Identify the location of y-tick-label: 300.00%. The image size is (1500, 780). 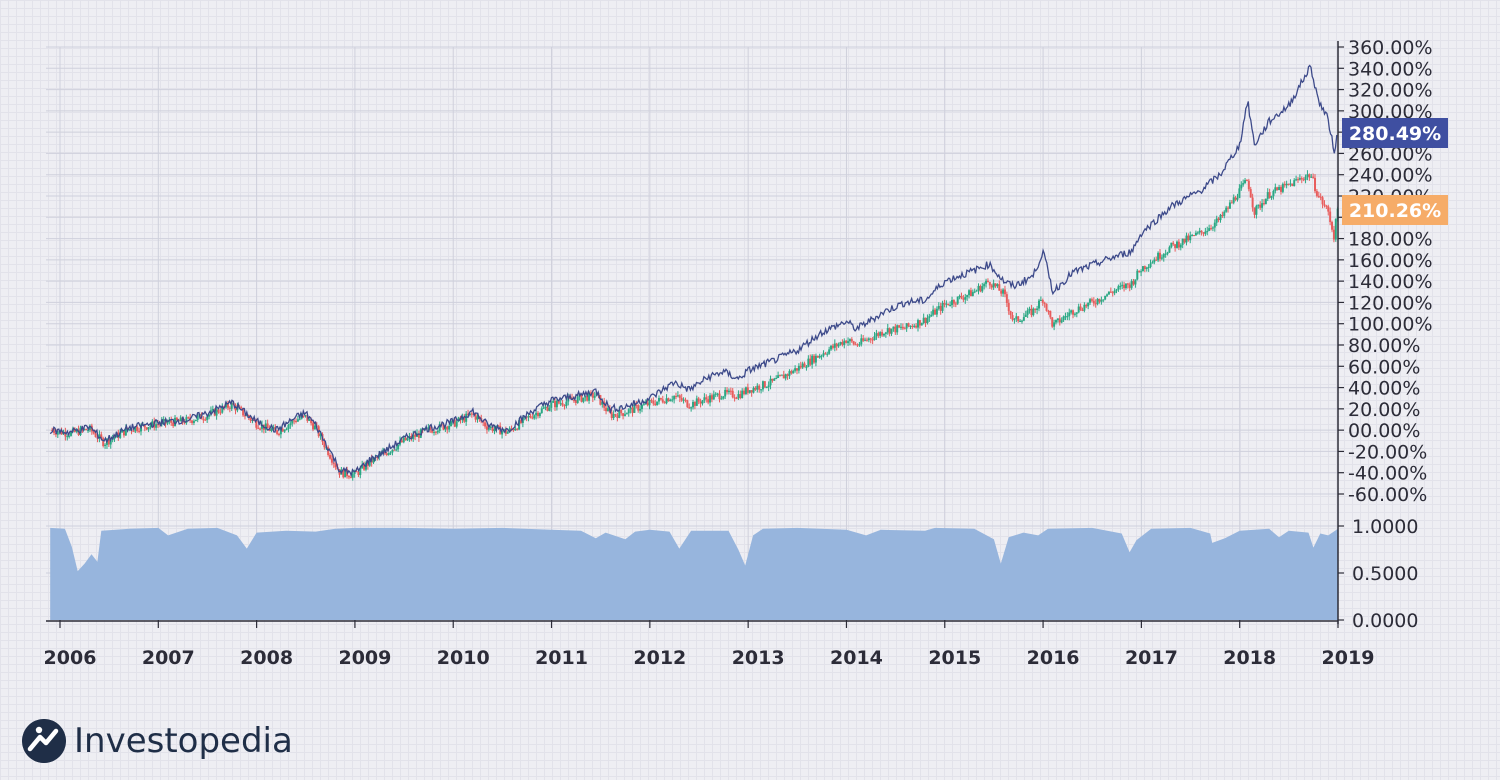
(1390, 112).